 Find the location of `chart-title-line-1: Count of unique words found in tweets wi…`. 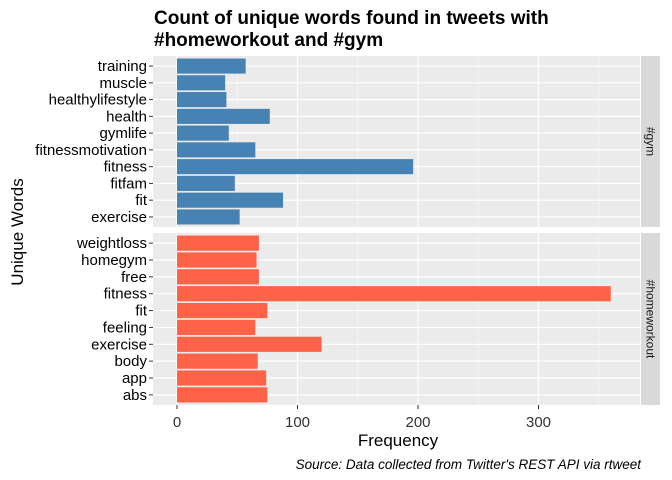

chart-title-line-1: Count of unique words found in tweets wi… is located at coordinates (351, 18).